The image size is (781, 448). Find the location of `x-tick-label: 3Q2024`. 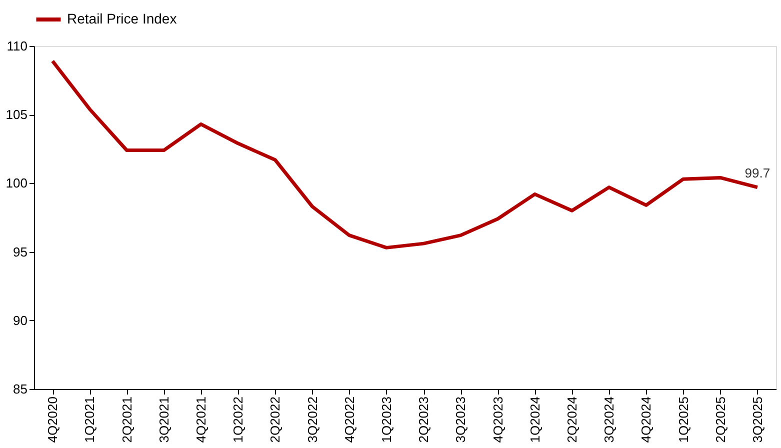

x-tick-label: 3Q2024 is located at coordinates (609, 419).